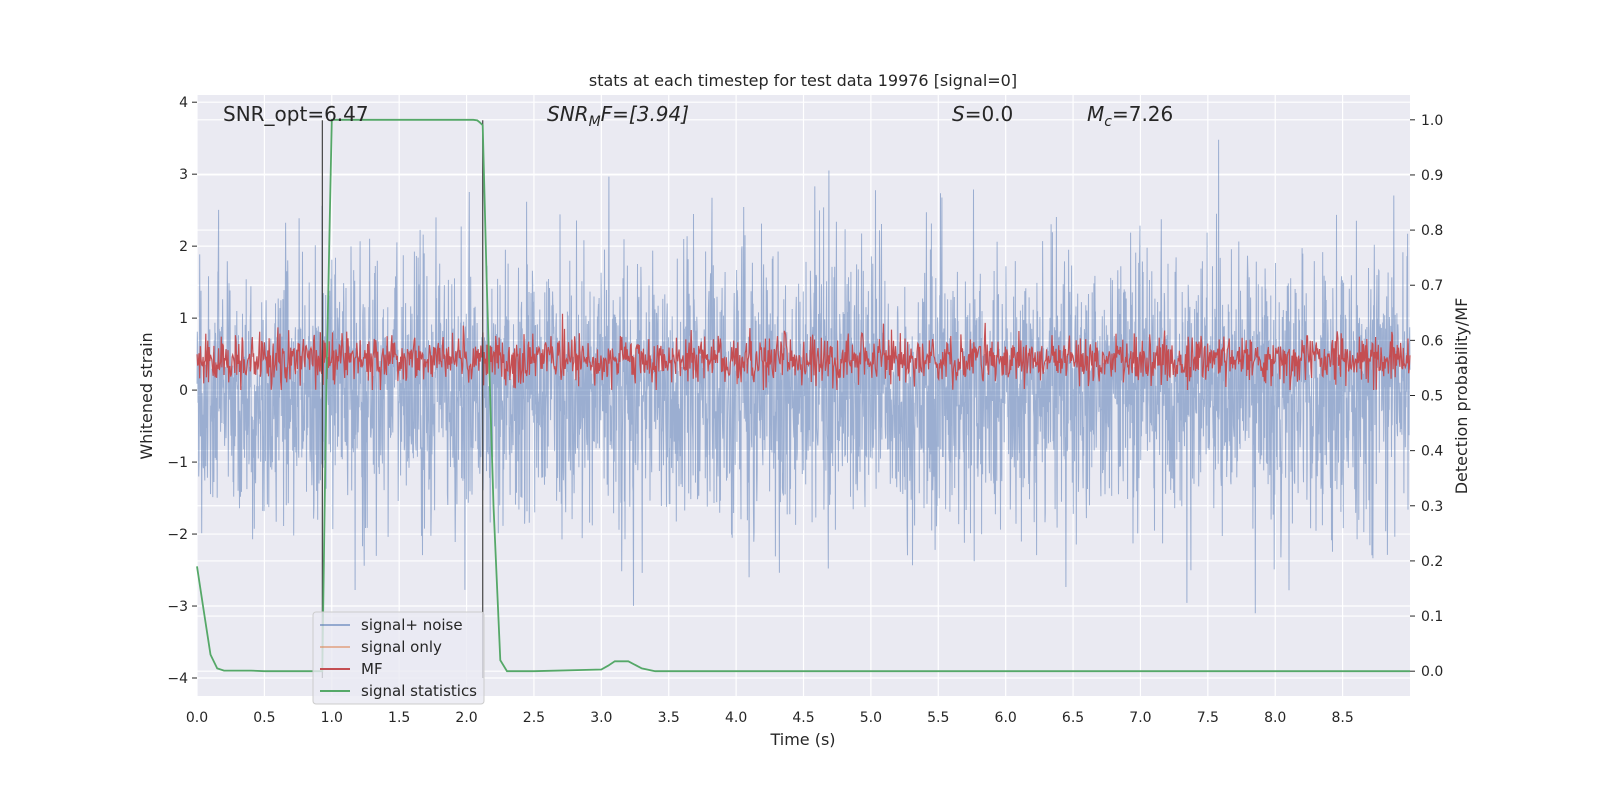 The width and height of the screenshot is (1600, 800). Describe the element at coordinates (412, 625) in the screenshot. I see `legend-label-signal-noise: signal+ noise` at that location.